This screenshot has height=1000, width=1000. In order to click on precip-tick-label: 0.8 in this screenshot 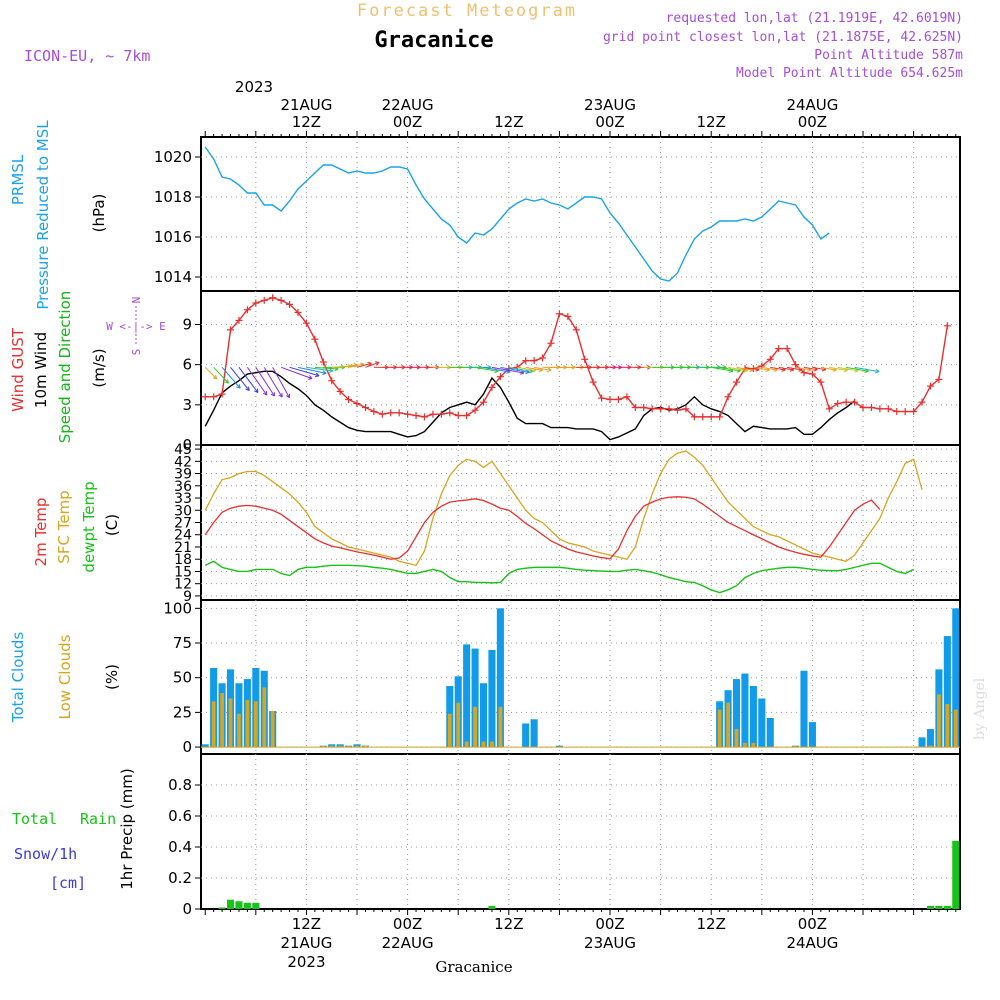, I will do `click(180, 785)`.